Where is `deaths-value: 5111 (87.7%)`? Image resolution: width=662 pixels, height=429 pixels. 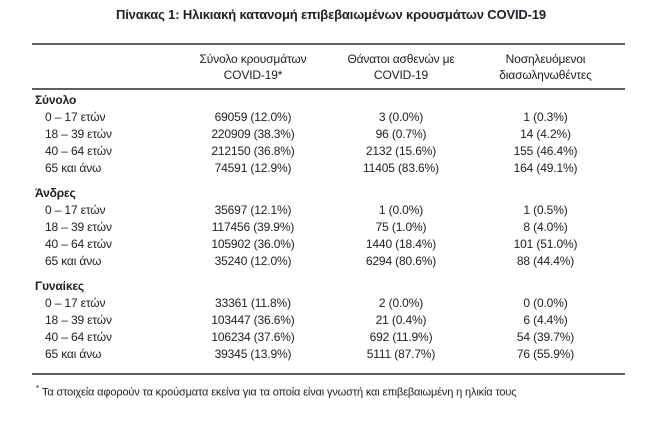 deaths-value: 5111 (87.7%) is located at coordinates (401, 354).